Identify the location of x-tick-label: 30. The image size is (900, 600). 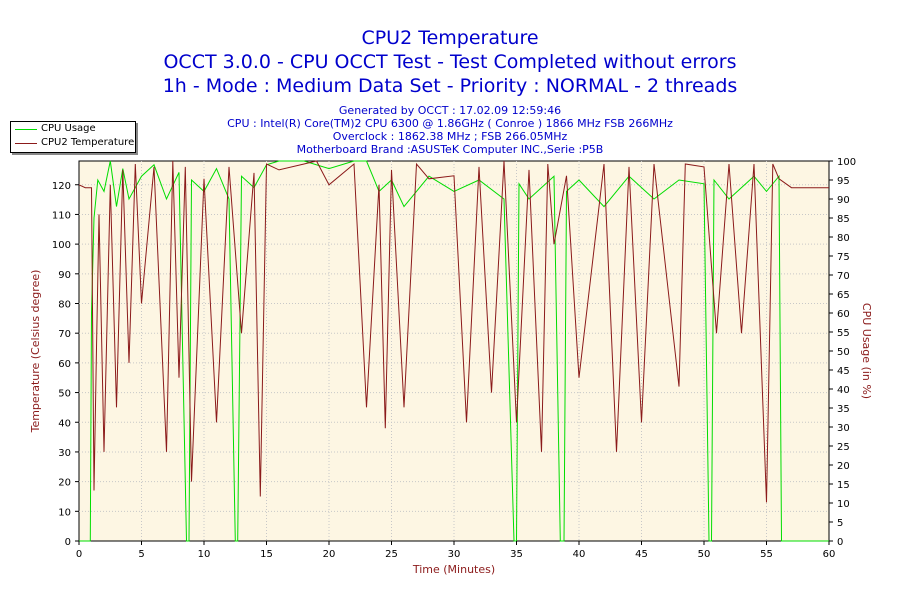
(454, 554).